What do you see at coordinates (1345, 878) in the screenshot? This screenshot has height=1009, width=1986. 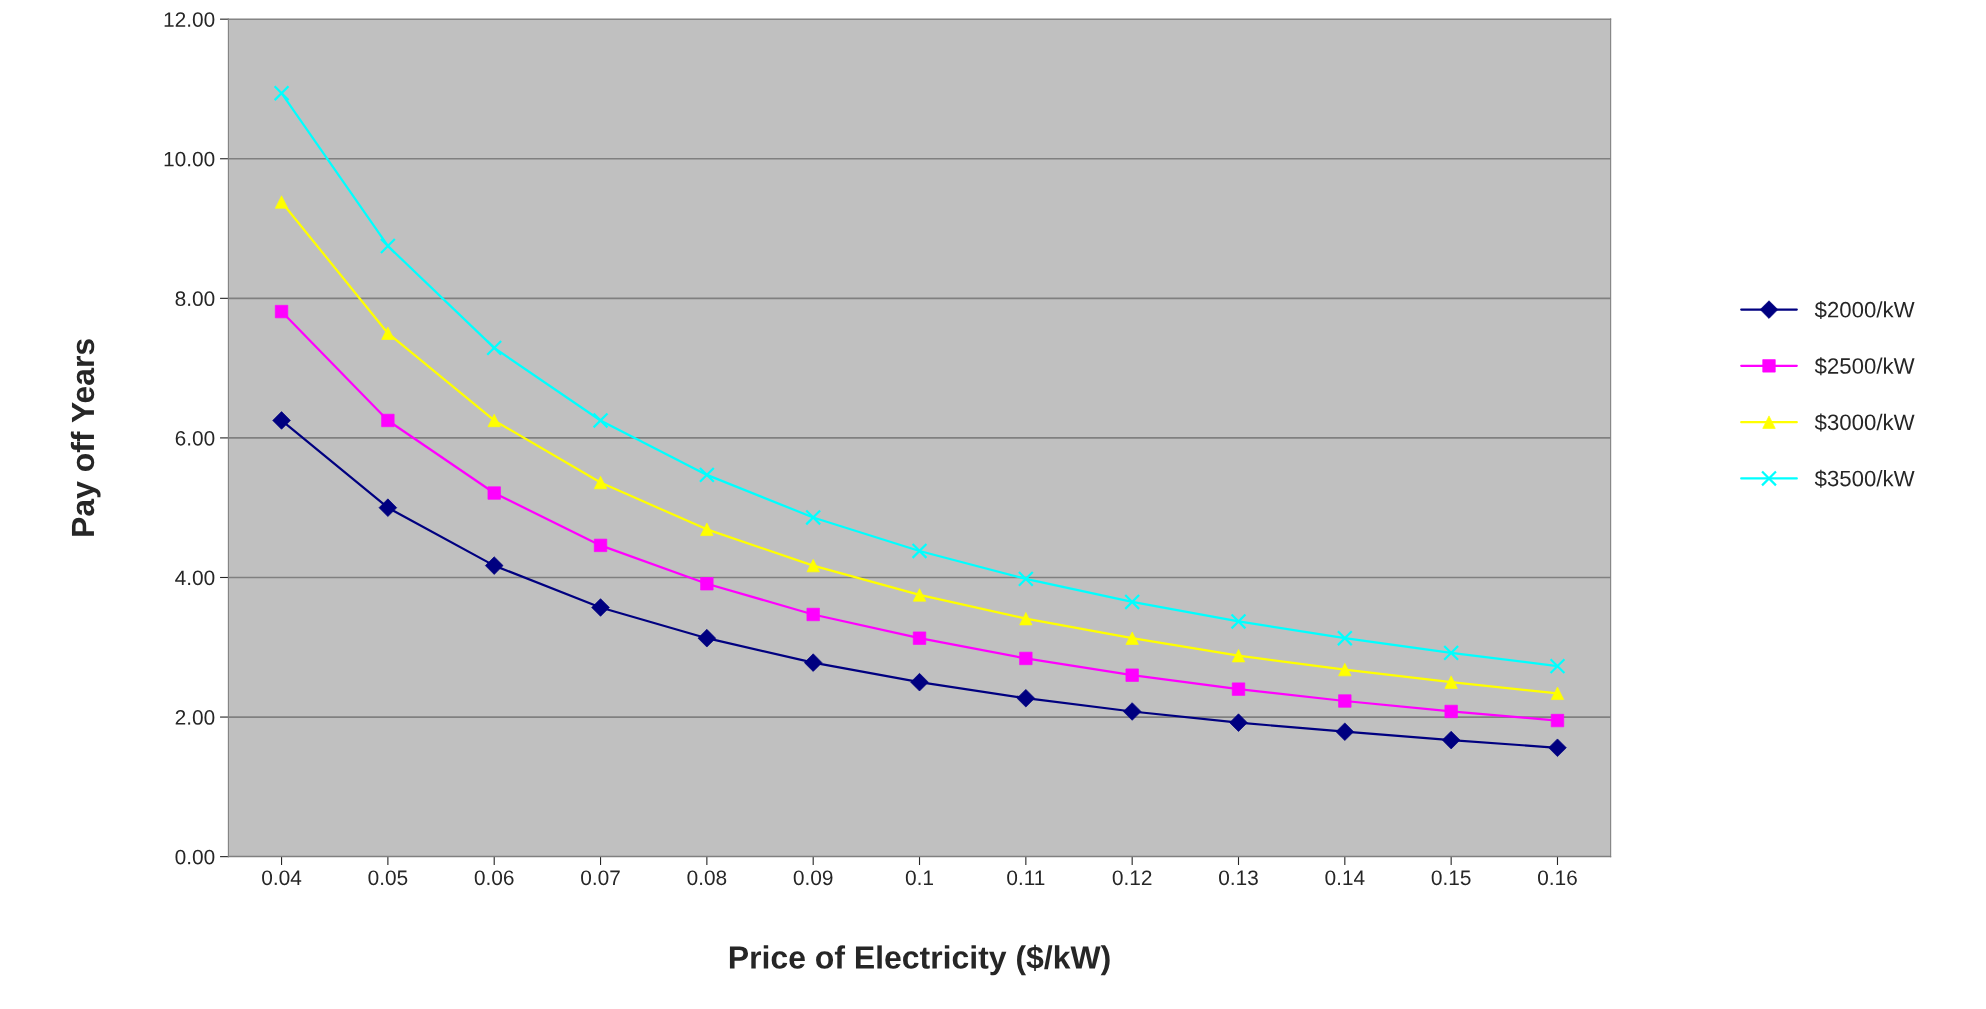 I see `x-tick-label: 0.14` at bounding box center [1345, 878].